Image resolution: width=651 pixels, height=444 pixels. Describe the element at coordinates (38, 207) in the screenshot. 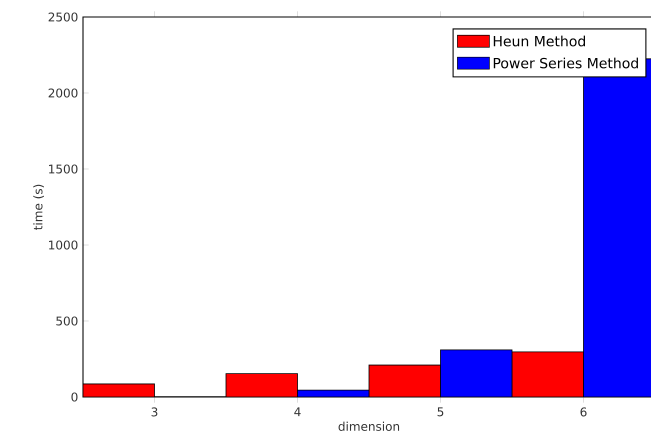

I see `y-axis-title: time (s)` at that location.